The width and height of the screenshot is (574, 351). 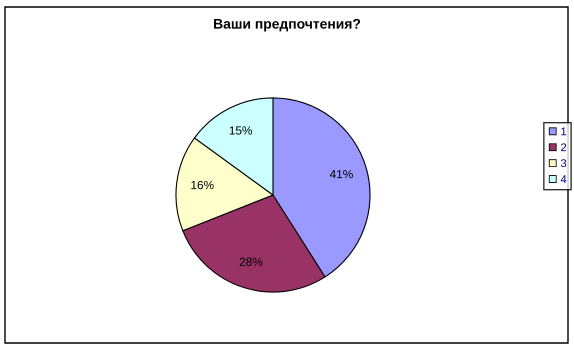 What do you see at coordinates (287, 25) in the screenshot?
I see `chart-title: Ваши предпочтения?` at bounding box center [287, 25].